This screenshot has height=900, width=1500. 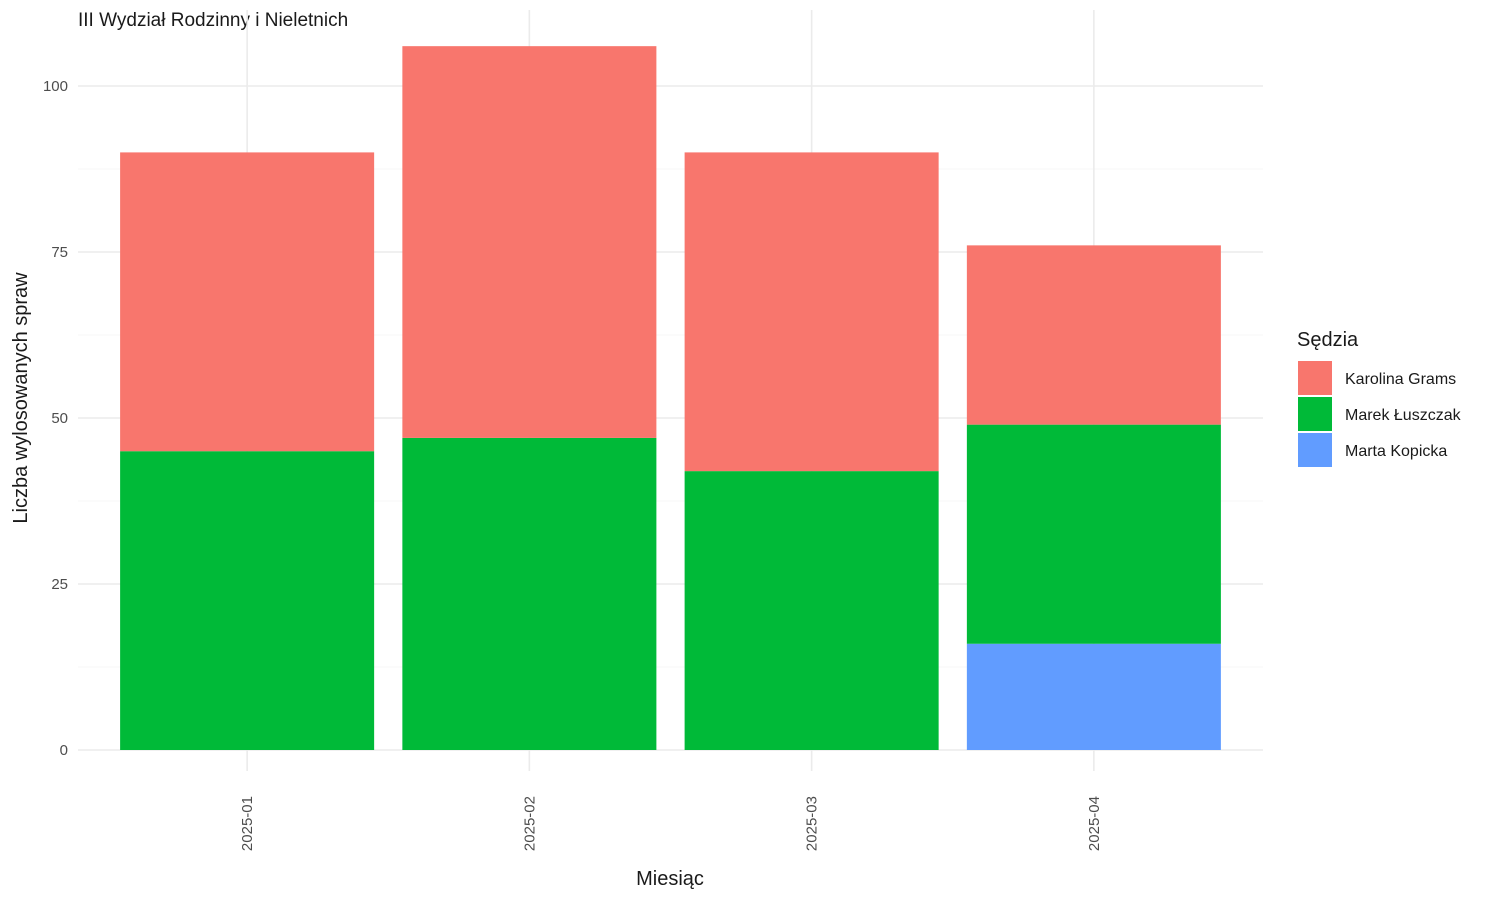 What do you see at coordinates (64, 750) in the screenshot?
I see `y-tick-label: 0` at bounding box center [64, 750].